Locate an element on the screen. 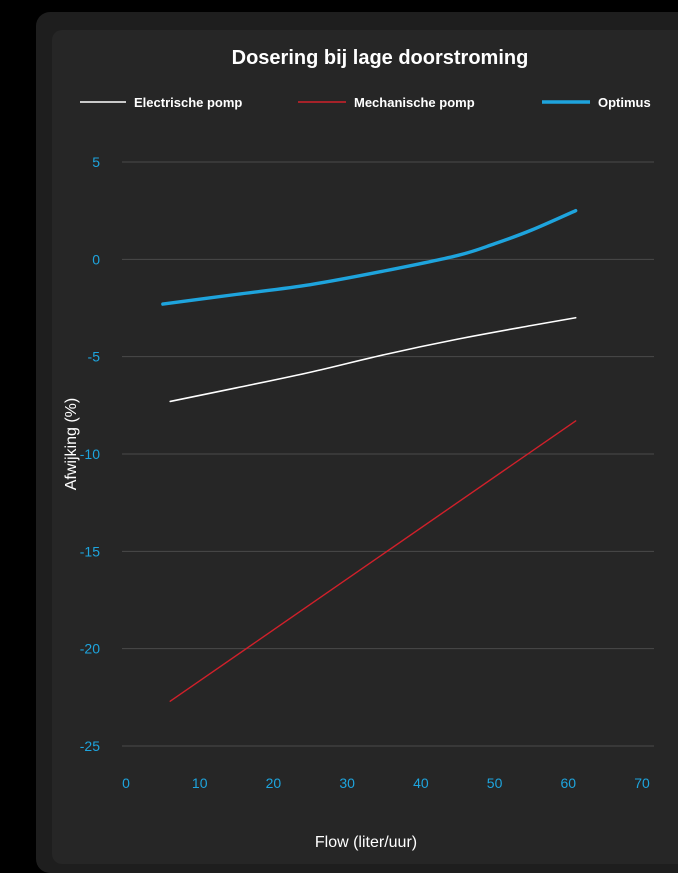 This screenshot has height=873, width=678. x-tick-label: 30 is located at coordinates (347, 783).